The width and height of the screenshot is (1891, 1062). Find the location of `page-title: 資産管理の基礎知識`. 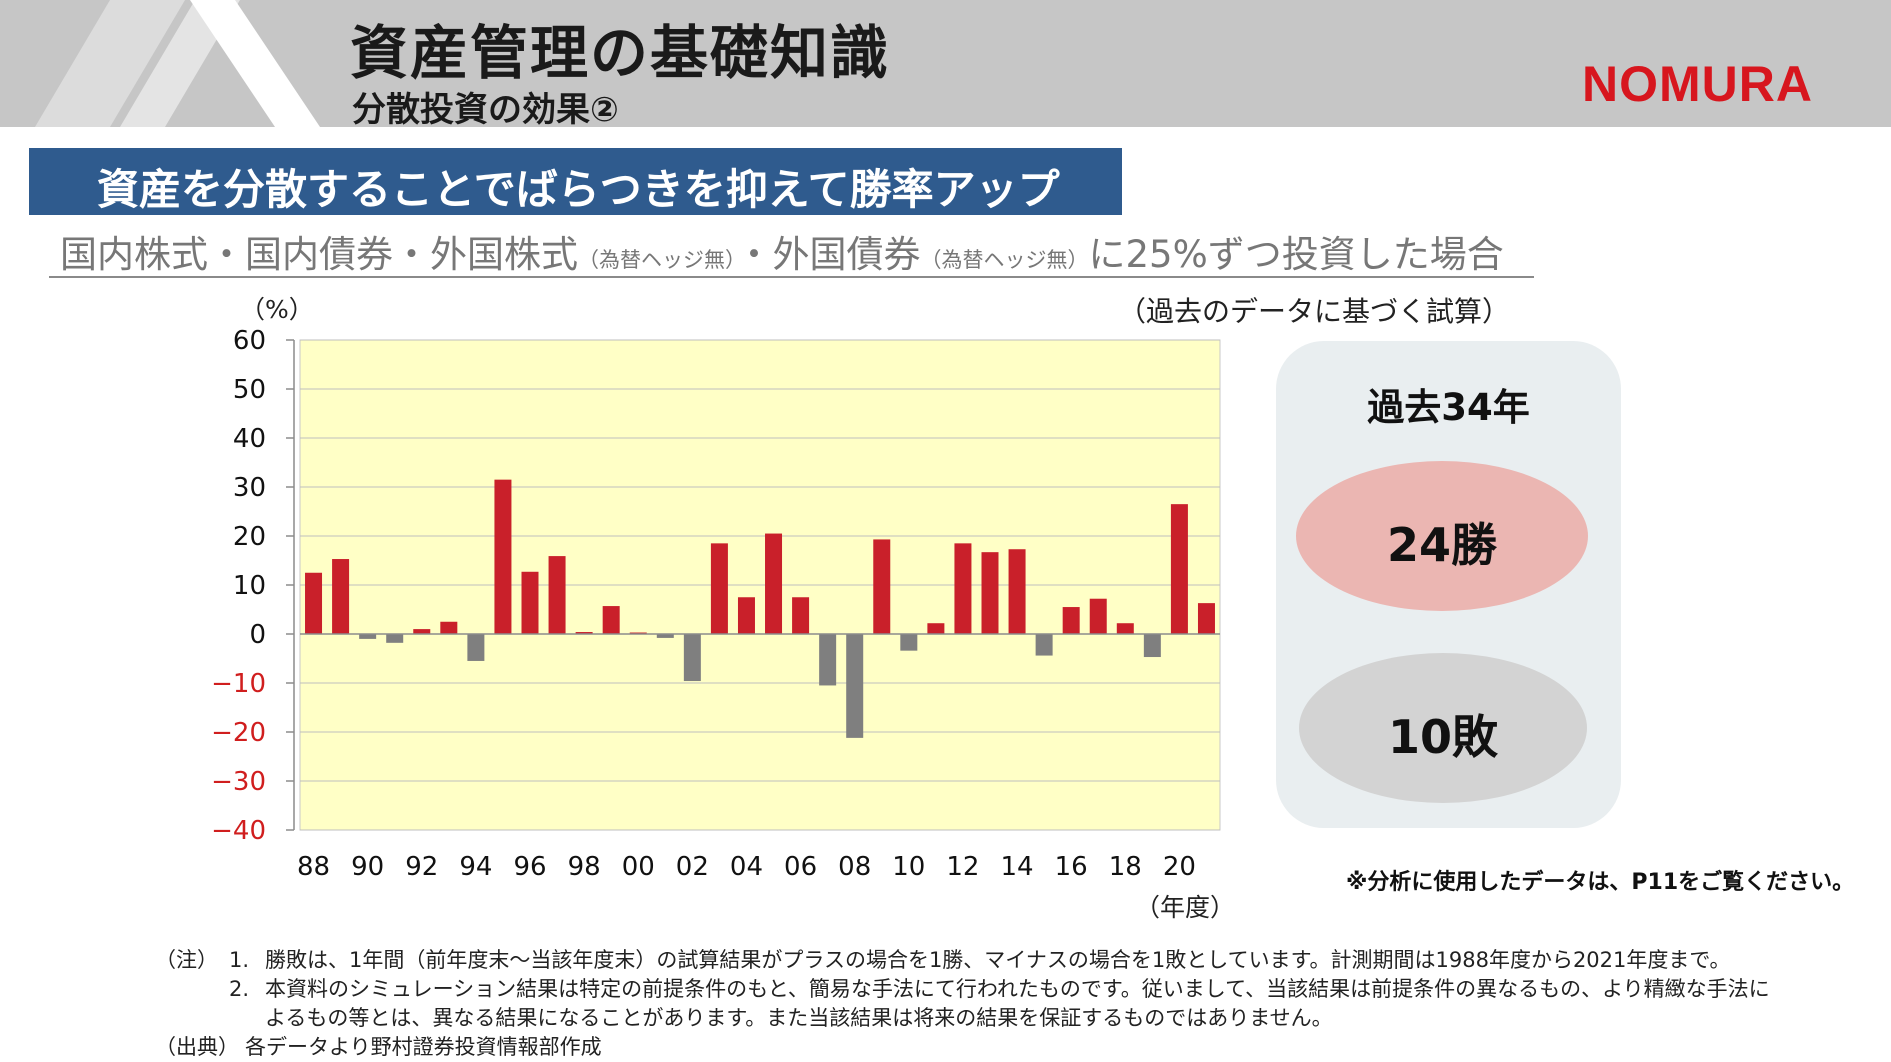

page-title: 資産管理の基礎知識 is located at coordinates (620, 53).